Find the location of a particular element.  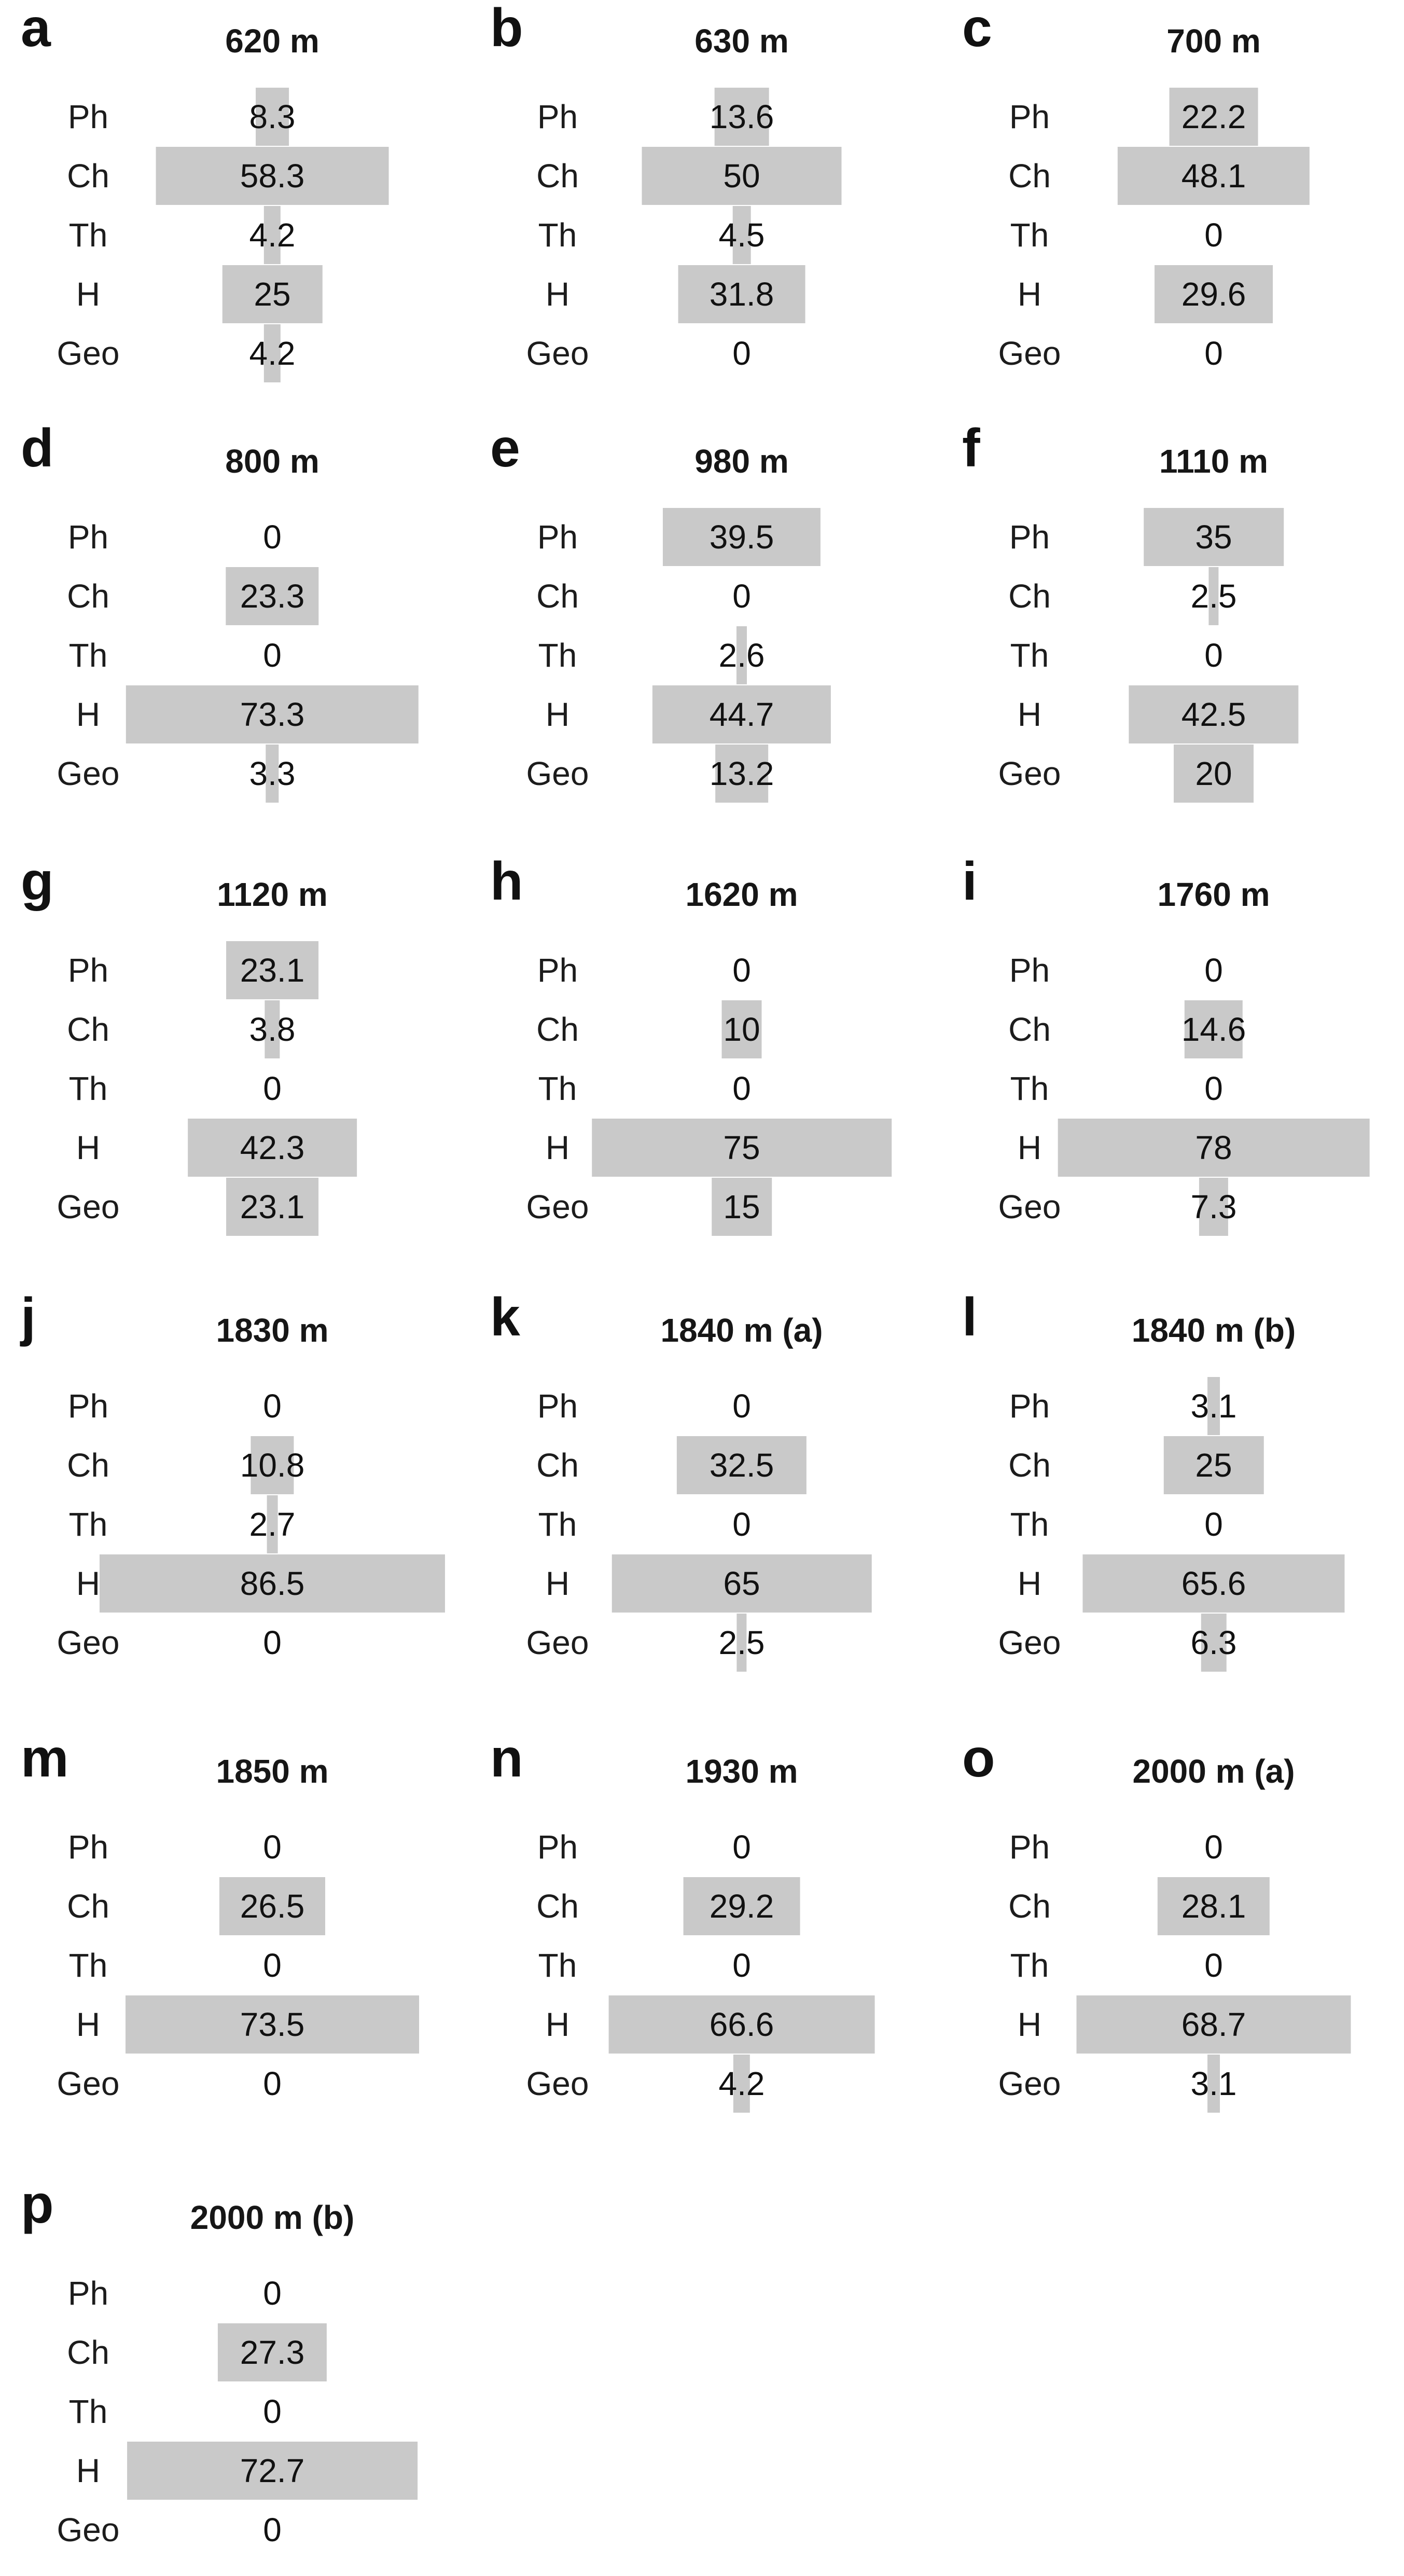

panel-d: d 800 m Ph 0 Ch 23.3 Th 0 H 73.3 Geo 3.3 is located at coordinates (233, 620).